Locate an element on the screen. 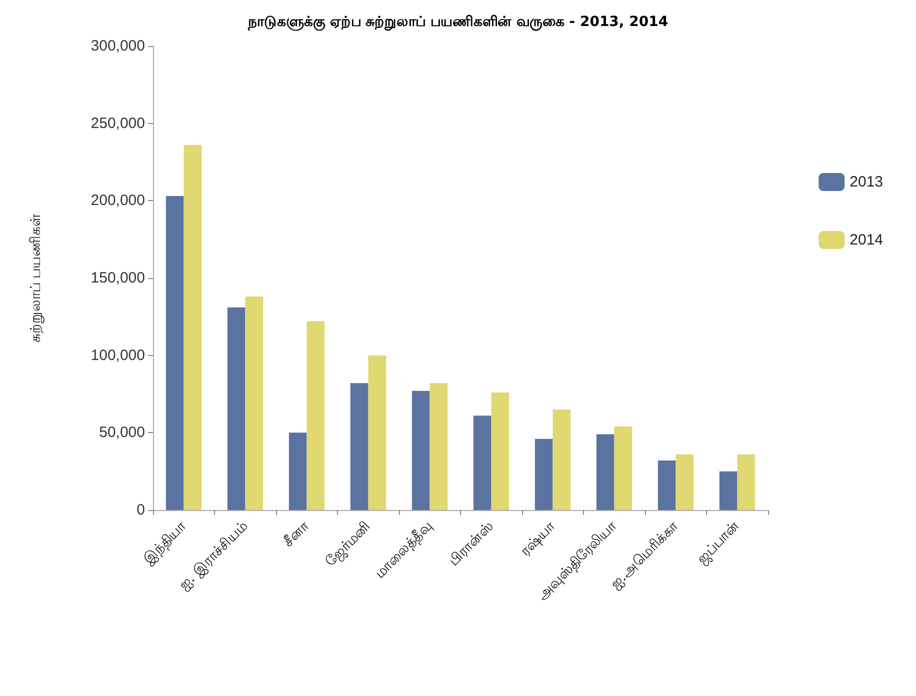 This screenshot has height=696, width=916. y-axis-title: சுற்றுலாப் பயணிகள் is located at coordinates (36, 278).